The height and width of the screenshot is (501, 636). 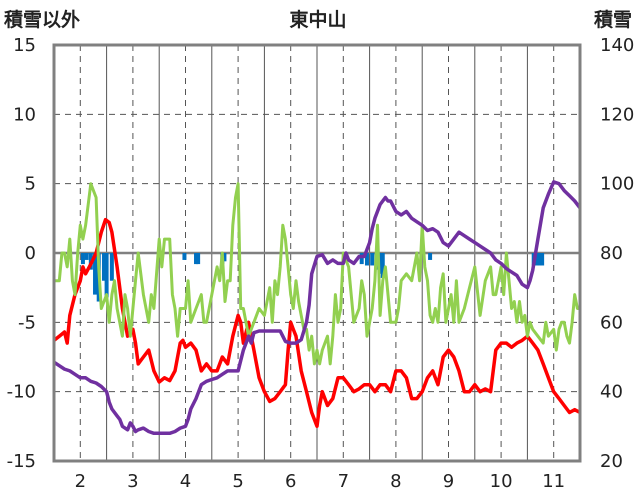 I want to click on x-tick-label: 4, so click(x=185, y=481).